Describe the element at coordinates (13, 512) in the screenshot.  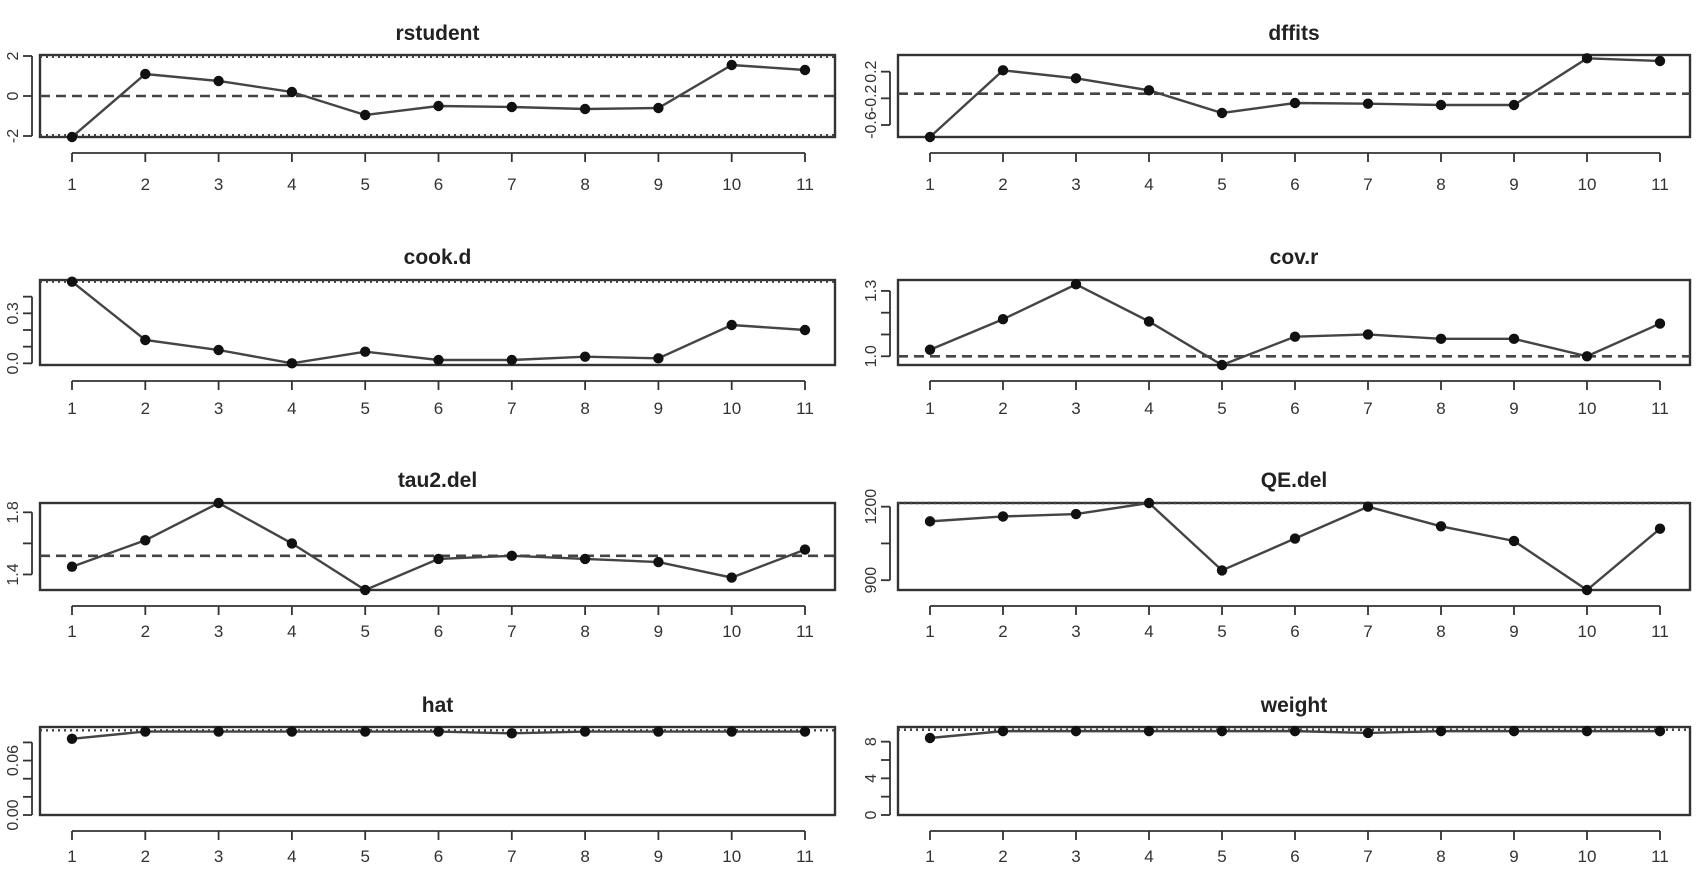
I see `y-tick-label: 1.8` at that location.